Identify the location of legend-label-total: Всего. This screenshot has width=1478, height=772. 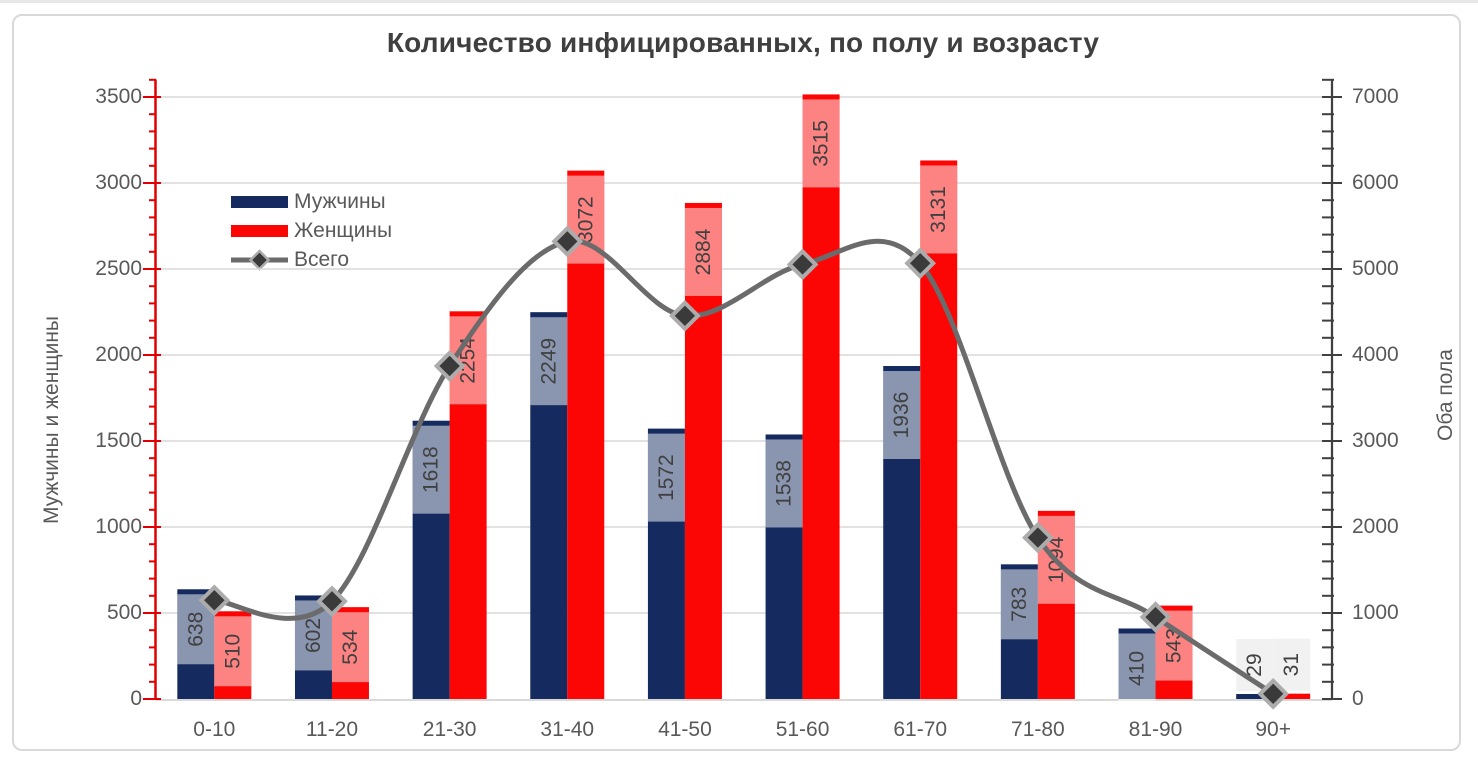
(322, 259).